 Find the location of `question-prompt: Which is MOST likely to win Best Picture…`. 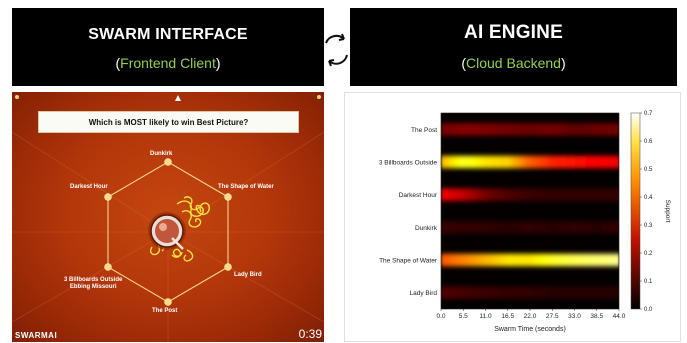

question-prompt: Which is MOST likely to win Best Picture… is located at coordinates (168, 122).